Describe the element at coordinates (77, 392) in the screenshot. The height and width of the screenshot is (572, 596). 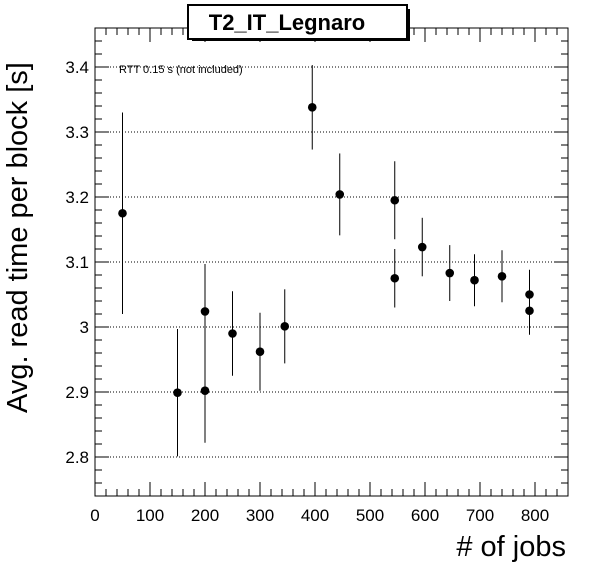
I see `y-tick-label-1: 2.9` at that location.